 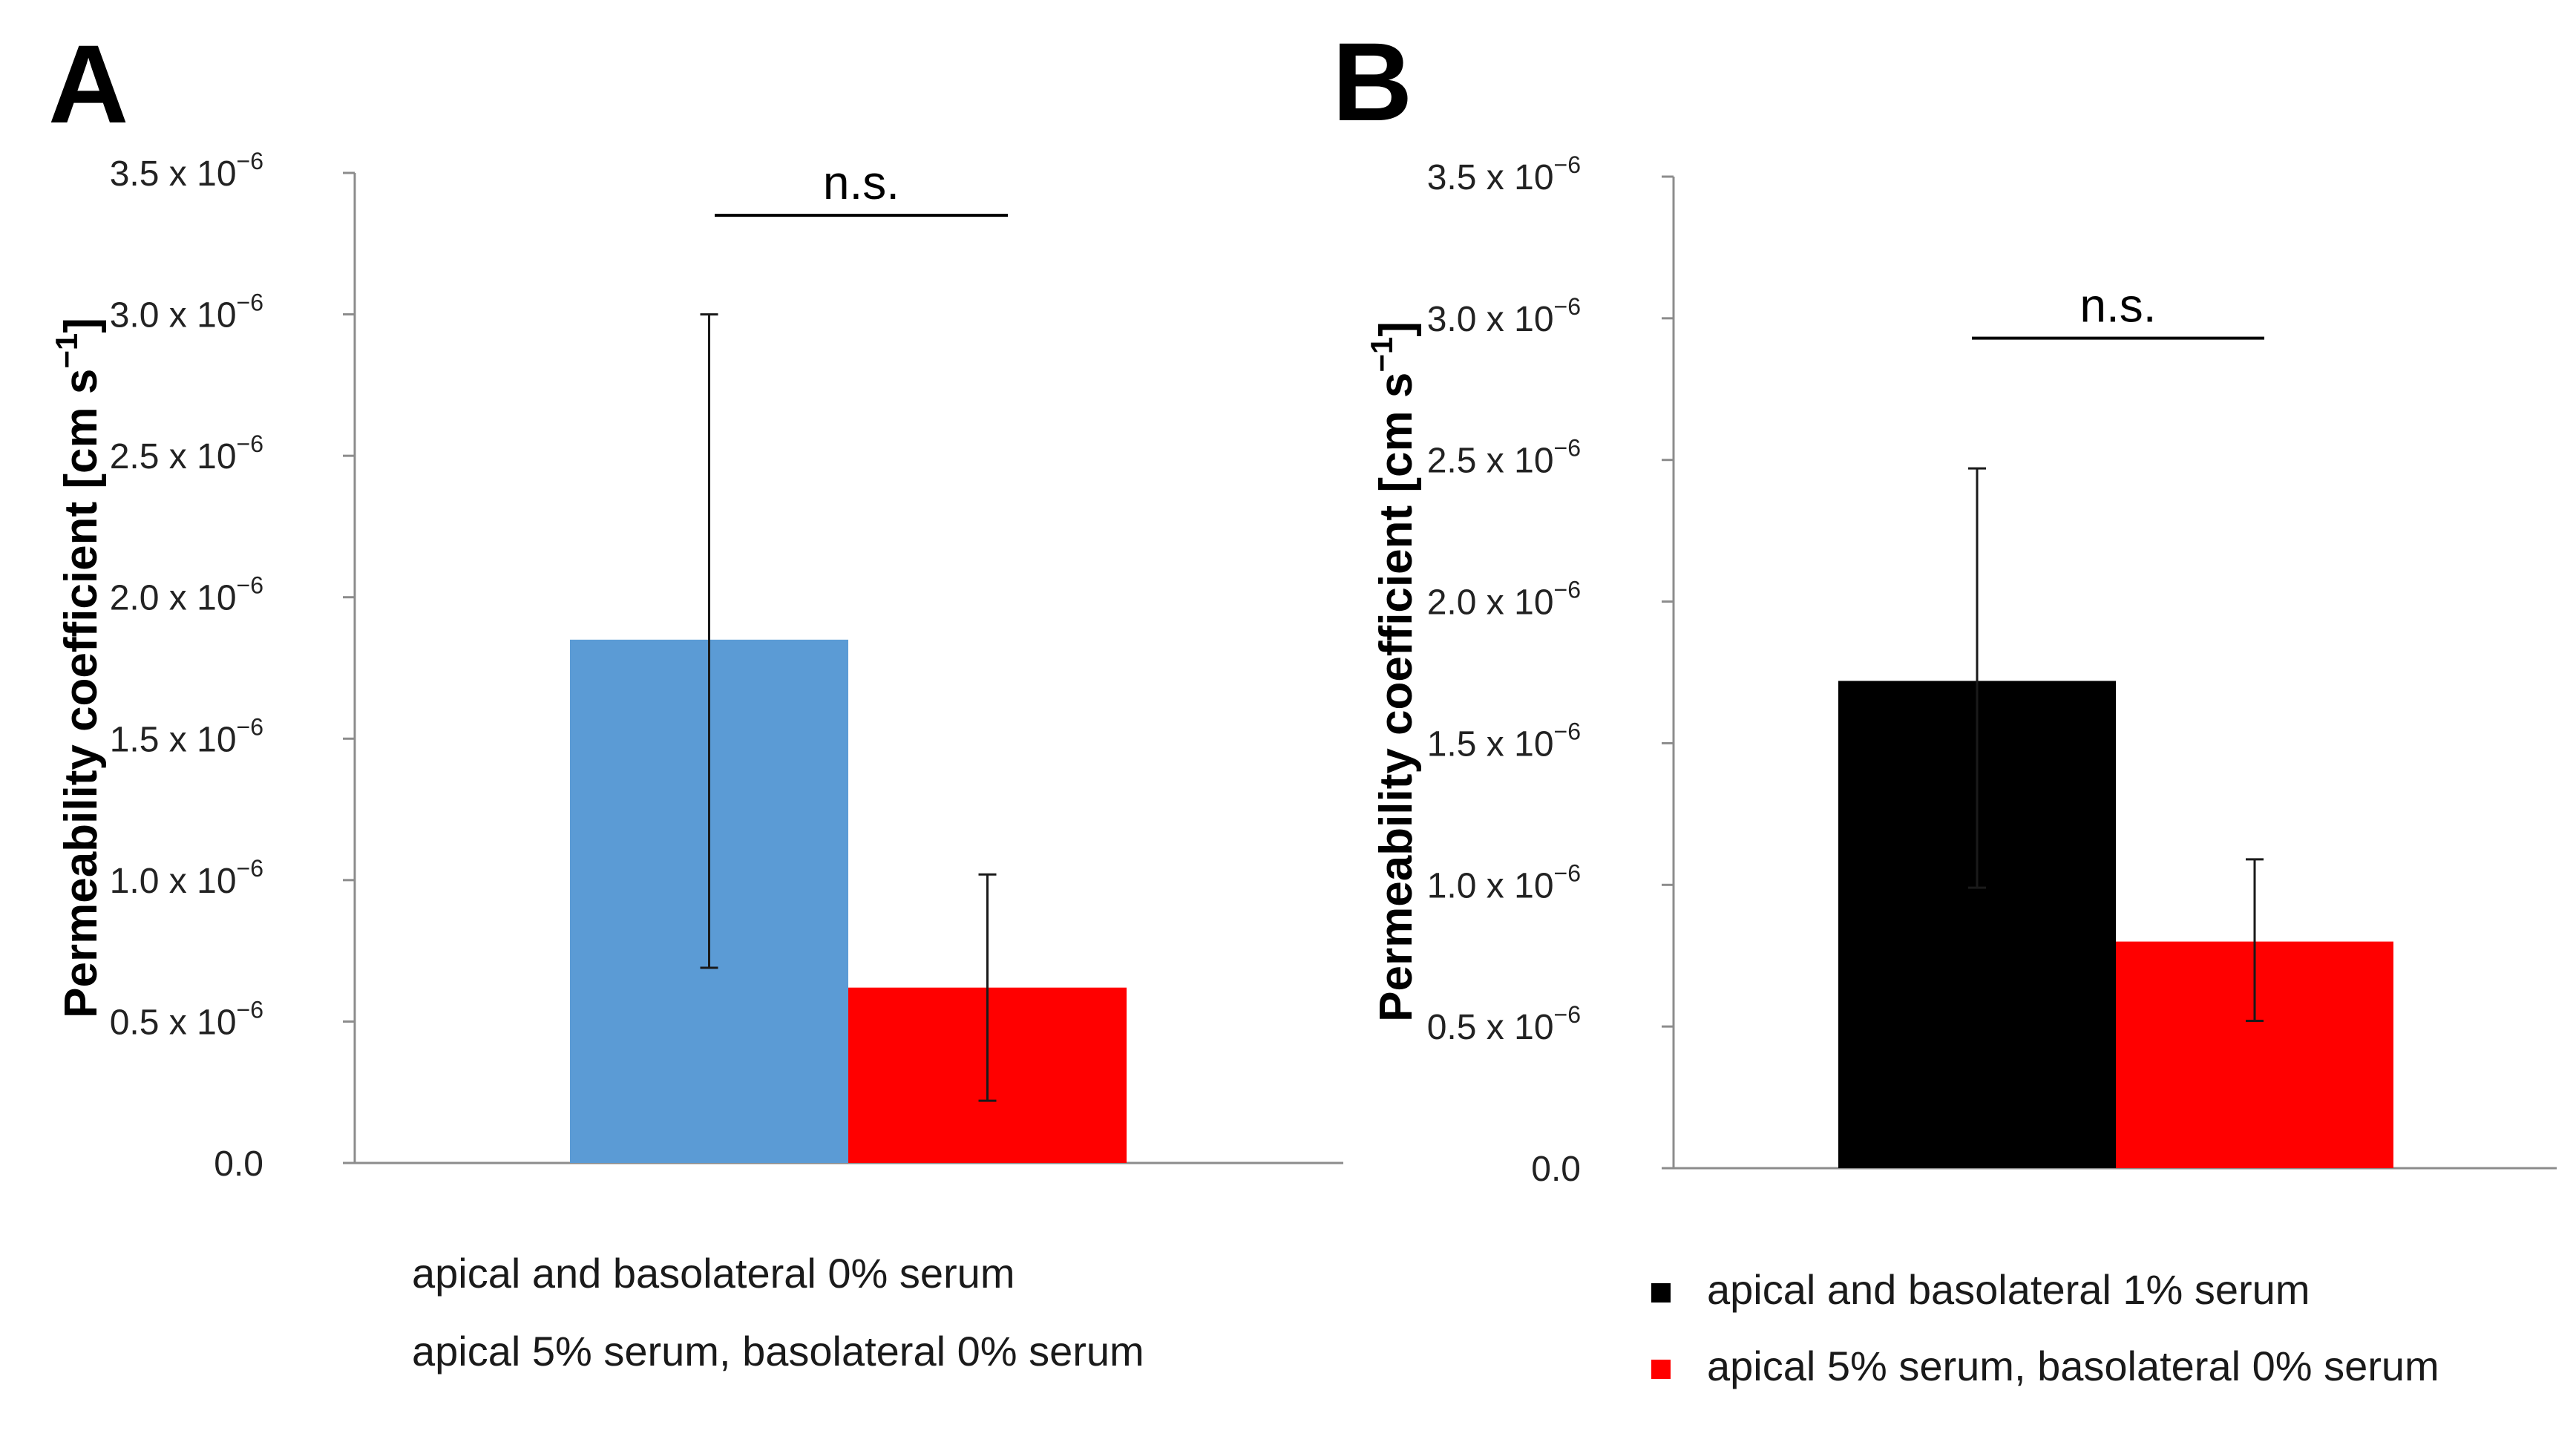 What do you see at coordinates (88, 84) in the screenshot?
I see `panel-label: A` at bounding box center [88, 84].